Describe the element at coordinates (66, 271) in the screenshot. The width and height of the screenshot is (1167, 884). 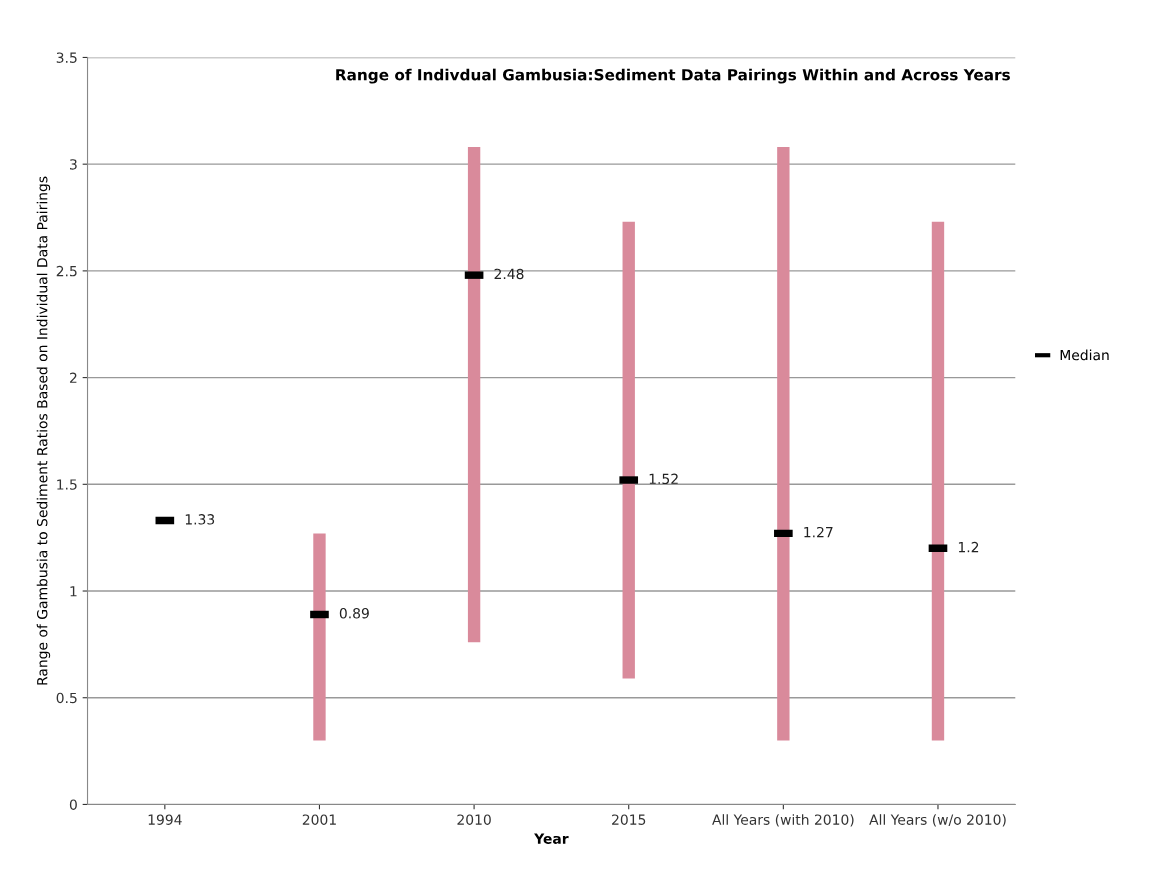
I see `y-tick-label: 2.5` at that location.